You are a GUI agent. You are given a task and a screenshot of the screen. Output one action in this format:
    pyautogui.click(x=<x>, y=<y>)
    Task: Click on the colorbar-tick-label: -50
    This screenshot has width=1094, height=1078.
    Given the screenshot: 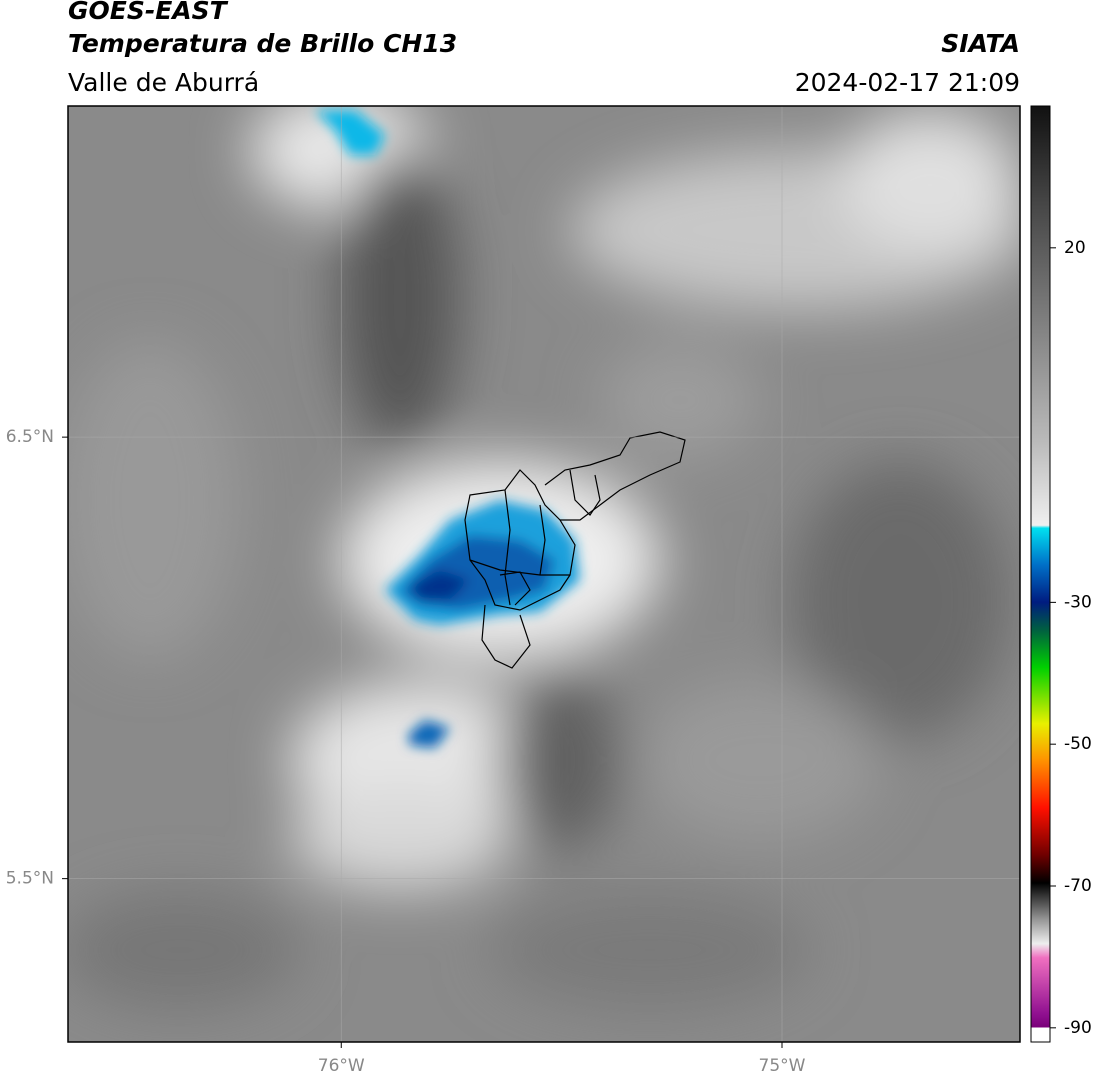 What is the action you would take?
    pyautogui.click(x=1078, y=744)
    